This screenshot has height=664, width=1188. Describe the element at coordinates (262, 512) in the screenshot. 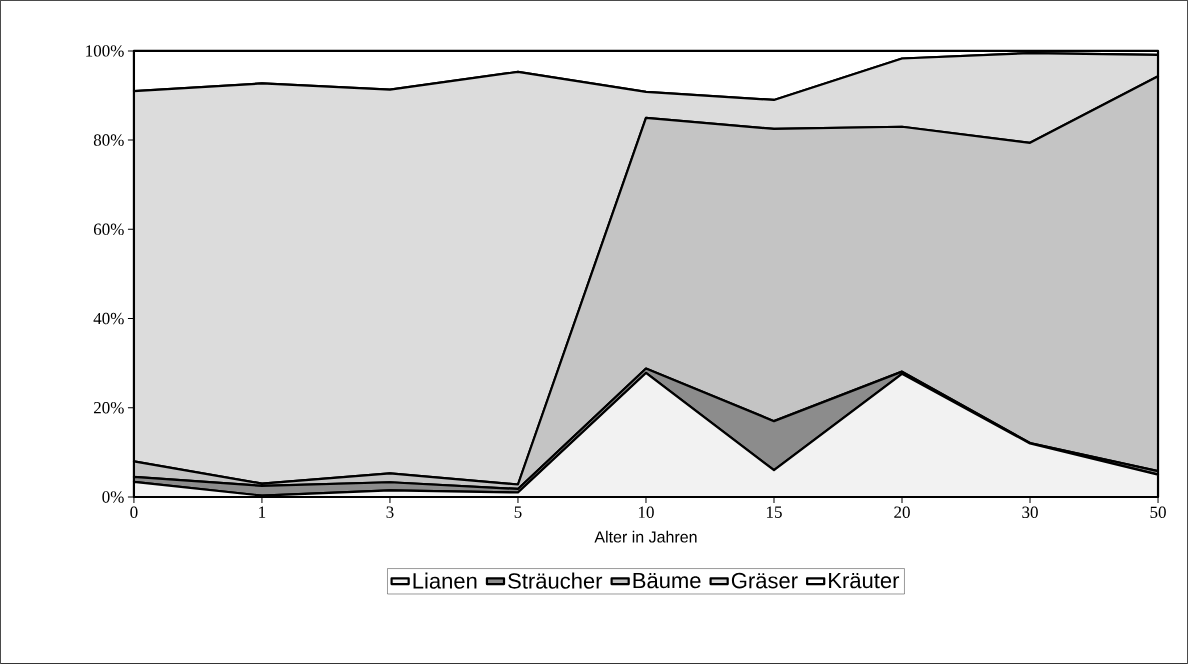

I see `x-tick-label: 1` at that location.